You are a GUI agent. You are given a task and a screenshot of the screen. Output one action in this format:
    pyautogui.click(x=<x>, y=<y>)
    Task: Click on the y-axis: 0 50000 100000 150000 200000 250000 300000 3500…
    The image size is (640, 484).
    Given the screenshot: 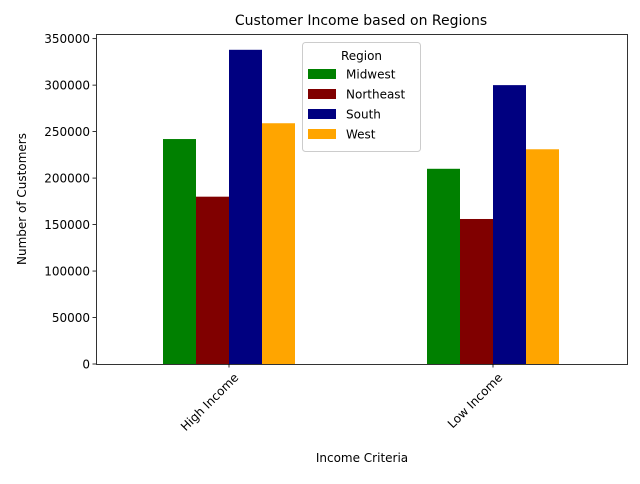 What is the action you would take?
    pyautogui.click(x=70, y=202)
    